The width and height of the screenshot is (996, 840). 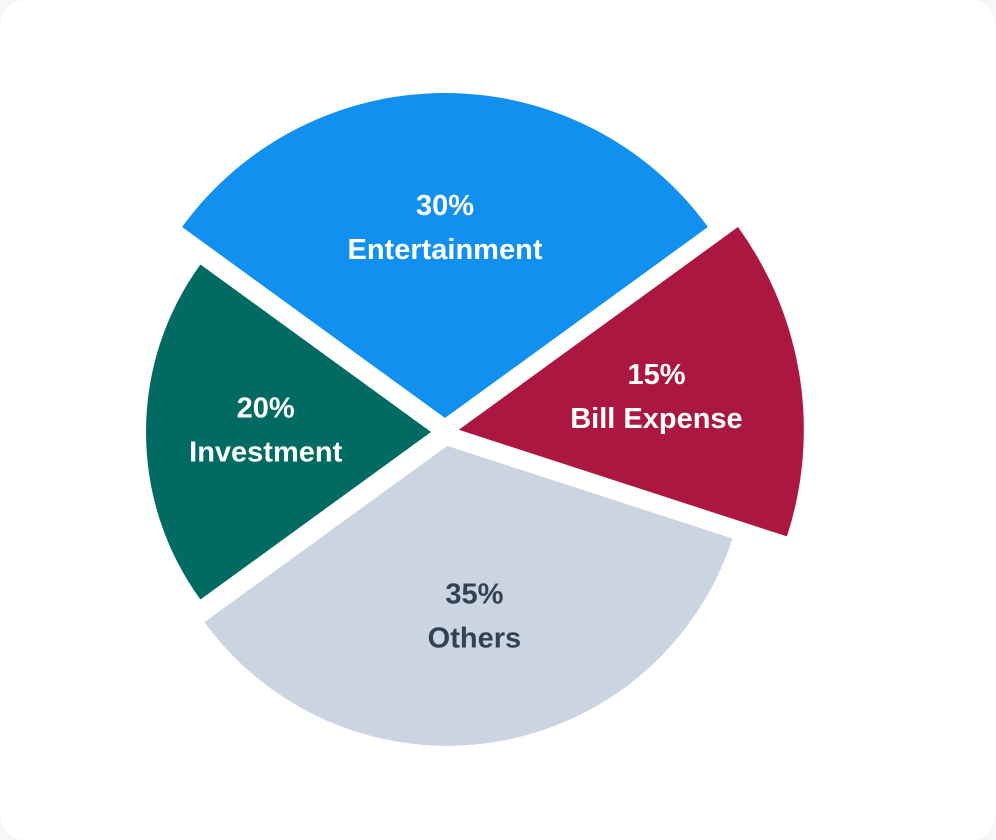 What do you see at coordinates (445, 250) in the screenshot?
I see `slice-category-label: Entertainment` at bounding box center [445, 250].